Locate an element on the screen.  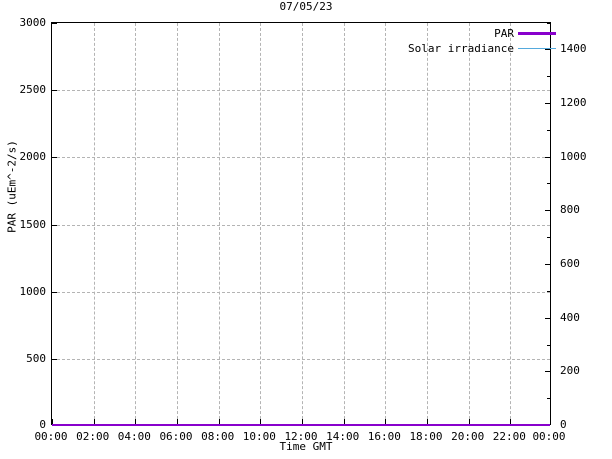
xtick-label-2200: 22:00 is located at coordinates (509, 436).